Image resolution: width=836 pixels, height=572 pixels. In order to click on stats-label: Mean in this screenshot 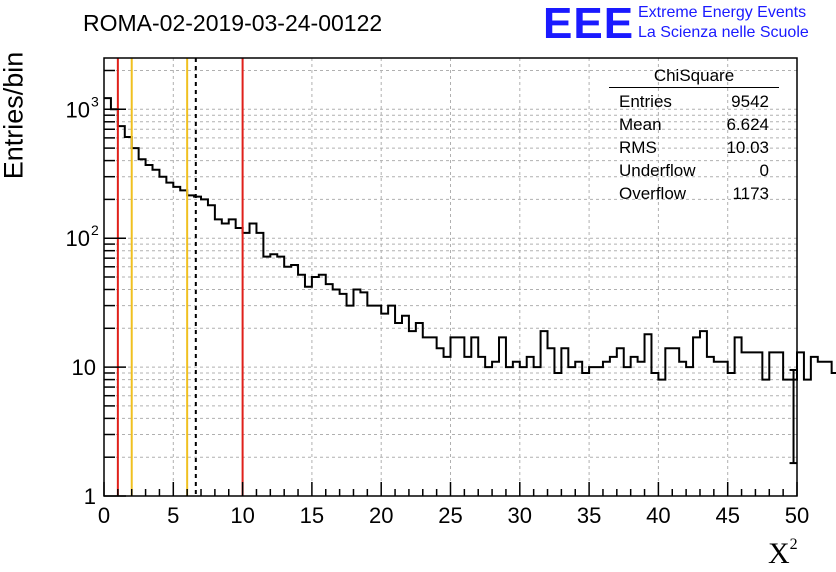, I will do `click(640, 124)`.